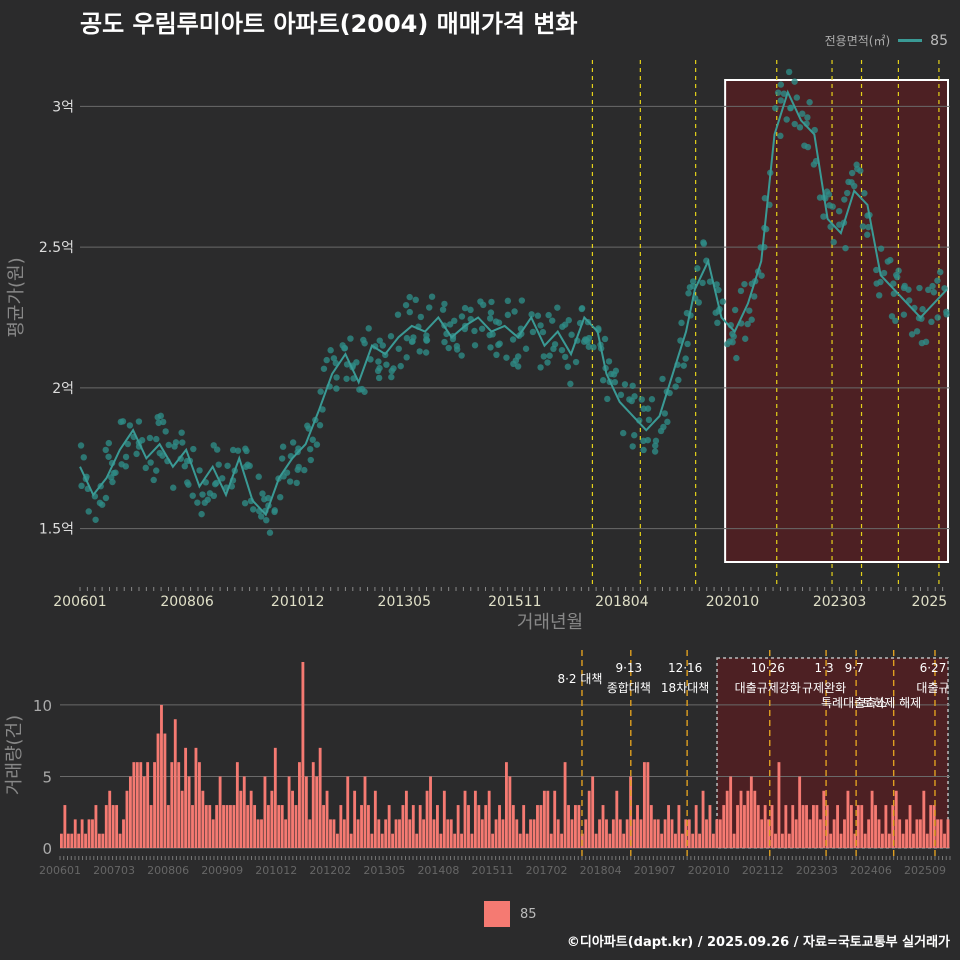 The width and height of the screenshot is (960, 960). Describe the element at coordinates (114, 870) in the screenshot. I see `volume-x-tick-label: 200703` at that location.